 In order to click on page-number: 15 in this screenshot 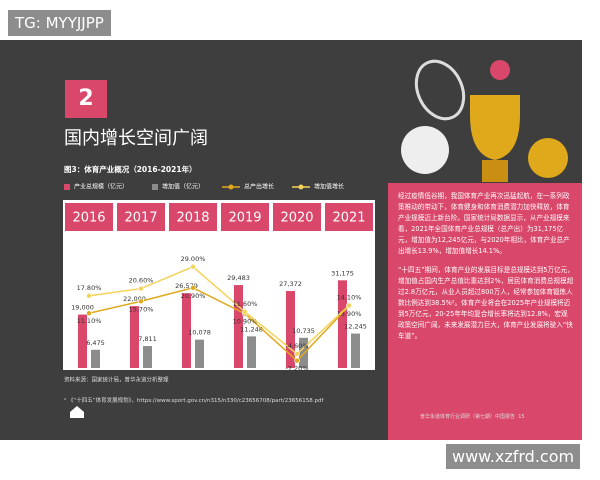, I will do `click(521, 417)`.